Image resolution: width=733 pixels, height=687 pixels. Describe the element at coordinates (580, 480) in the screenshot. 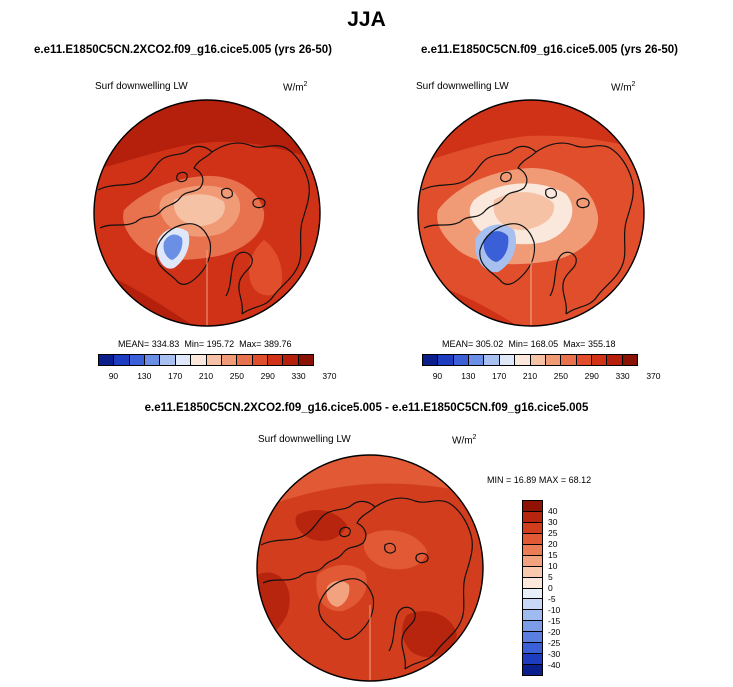

I see `diff-max-value: 68.12` at that location.